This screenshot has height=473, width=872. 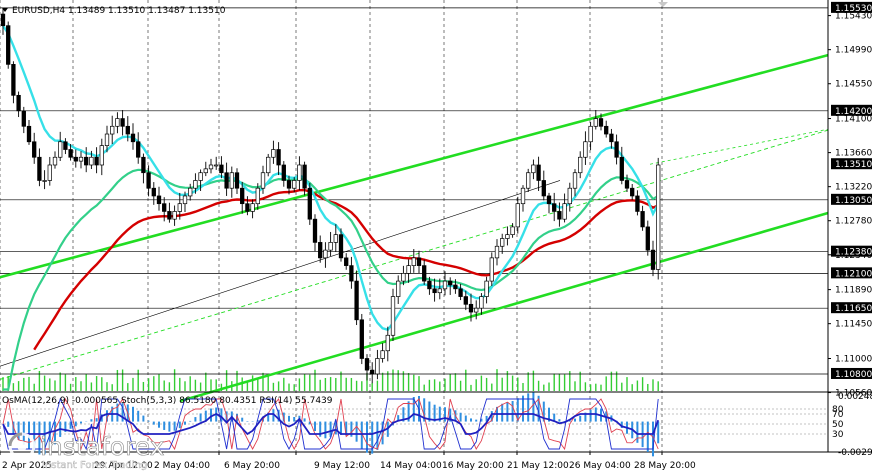 What do you see at coordinates (252, 466) in the screenshot?
I see `time-tick-label: 6 May 20:00` at bounding box center [252, 466].